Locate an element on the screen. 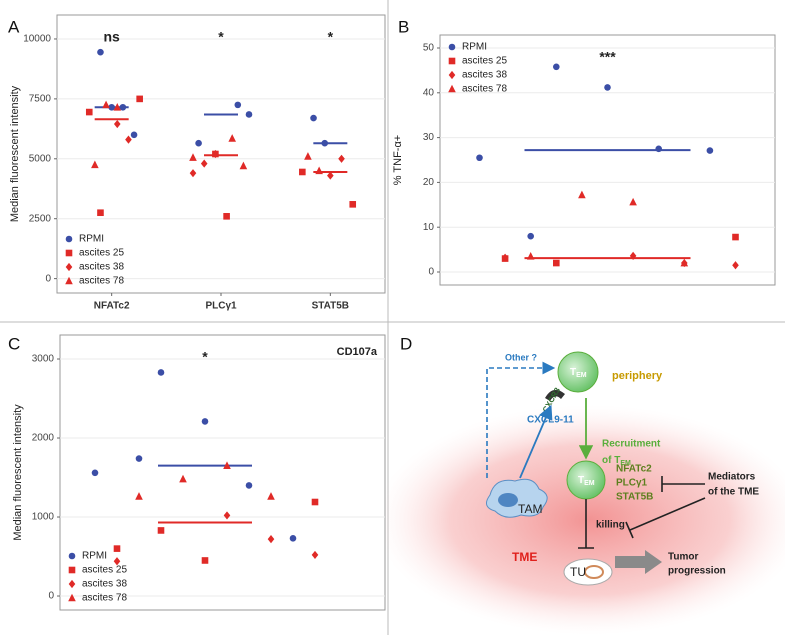  y-tick-label: 2500 is located at coordinates (40, 218).